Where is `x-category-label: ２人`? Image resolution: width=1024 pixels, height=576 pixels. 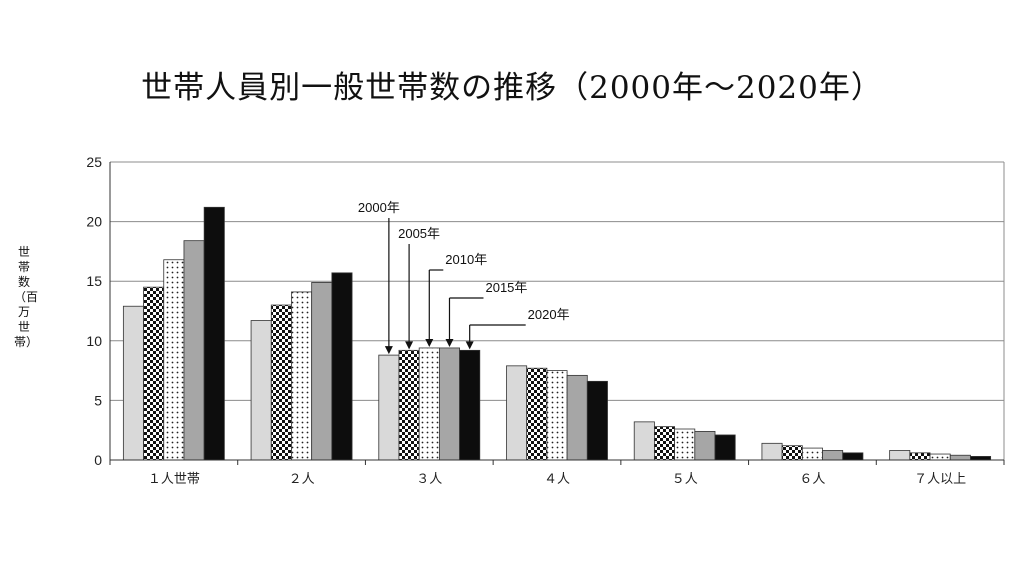 x-category-label: ２人 is located at coordinates (302, 479).